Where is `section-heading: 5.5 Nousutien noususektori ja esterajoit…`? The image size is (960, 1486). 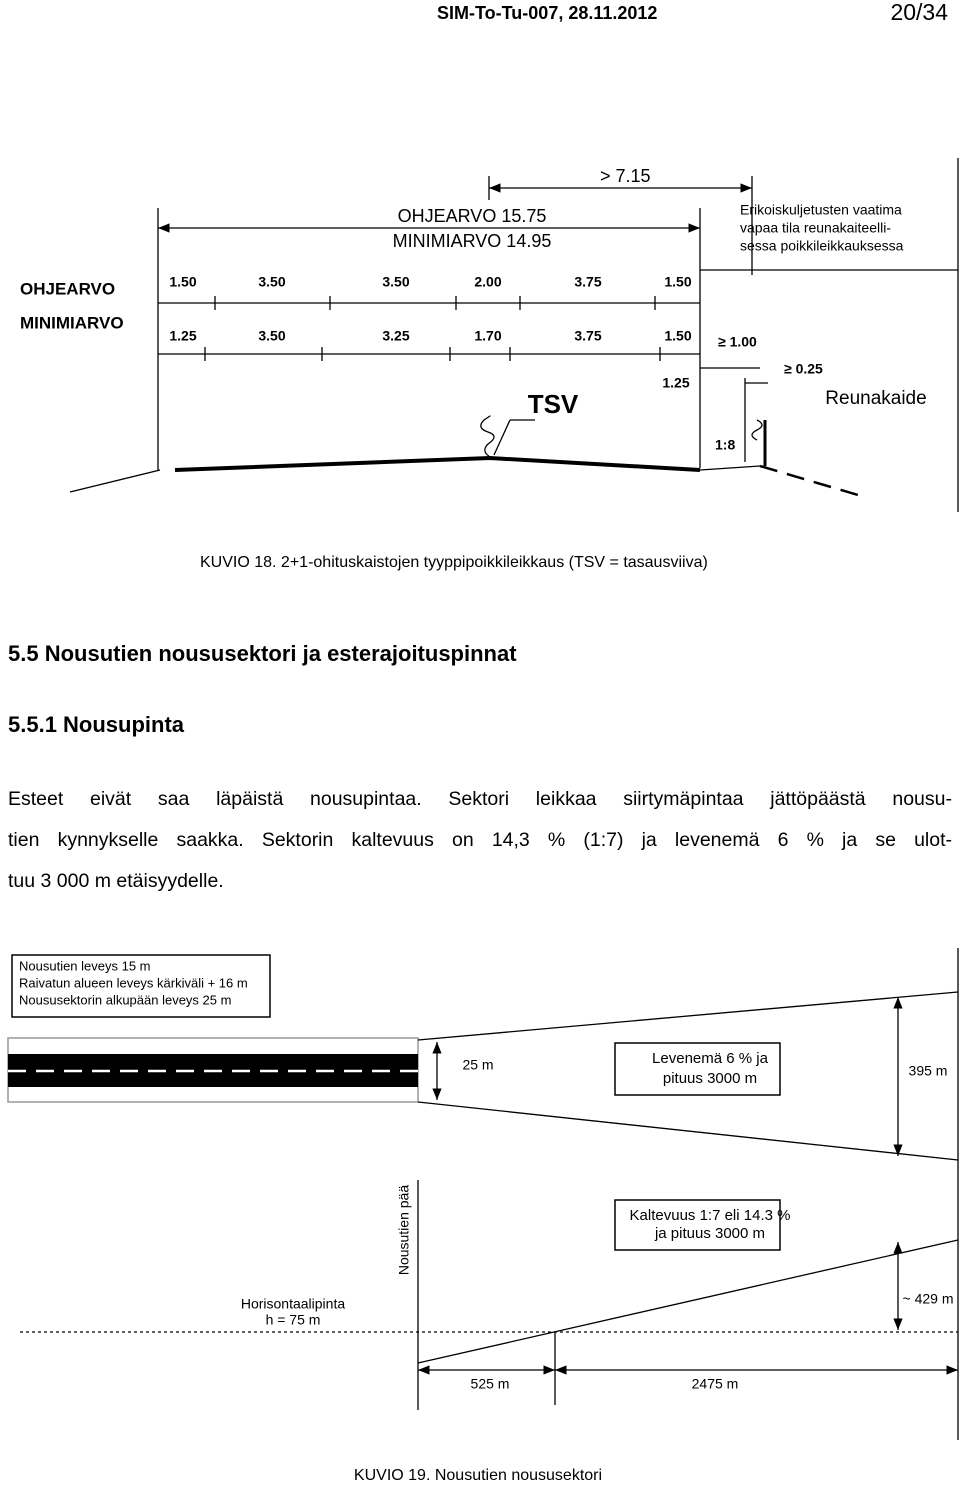
section-heading: 5.5 Nousutien noususektori ja esterajoit… is located at coordinates (262, 653).